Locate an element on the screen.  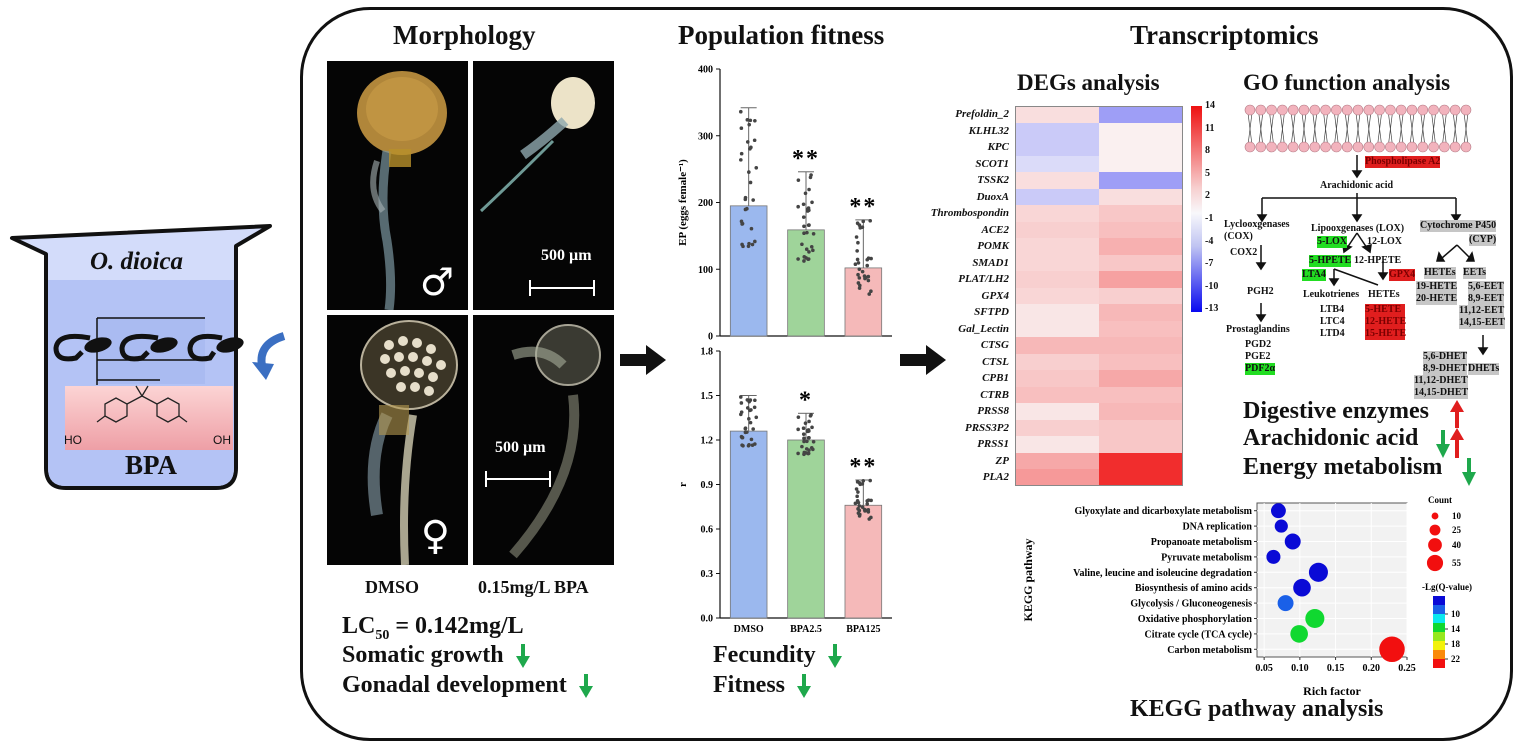
effect-fecundity: Fecundity is located at coordinates (777, 655).